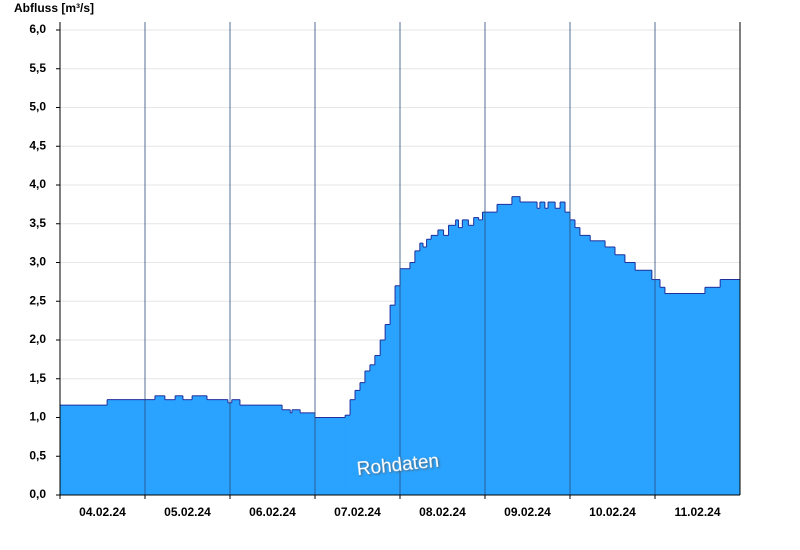 The height and width of the screenshot is (550, 800). Describe the element at coordinates (527, 512) in the screenshot. I see `x-tick-label: 09.02.24` at that location.